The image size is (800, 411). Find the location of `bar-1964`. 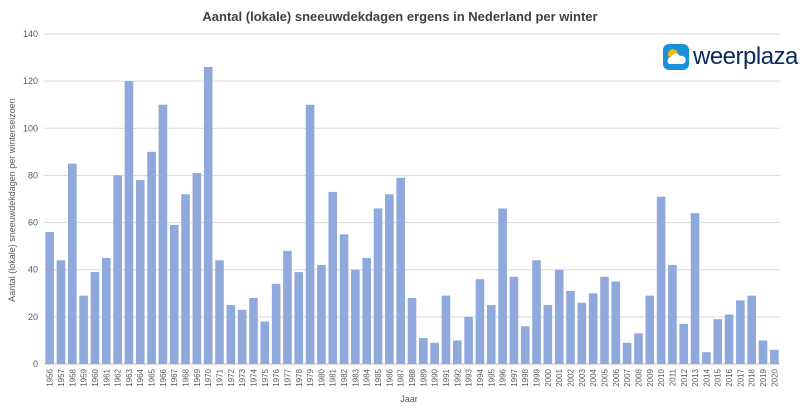

bar-1964 is located at coordinates (140, 272).